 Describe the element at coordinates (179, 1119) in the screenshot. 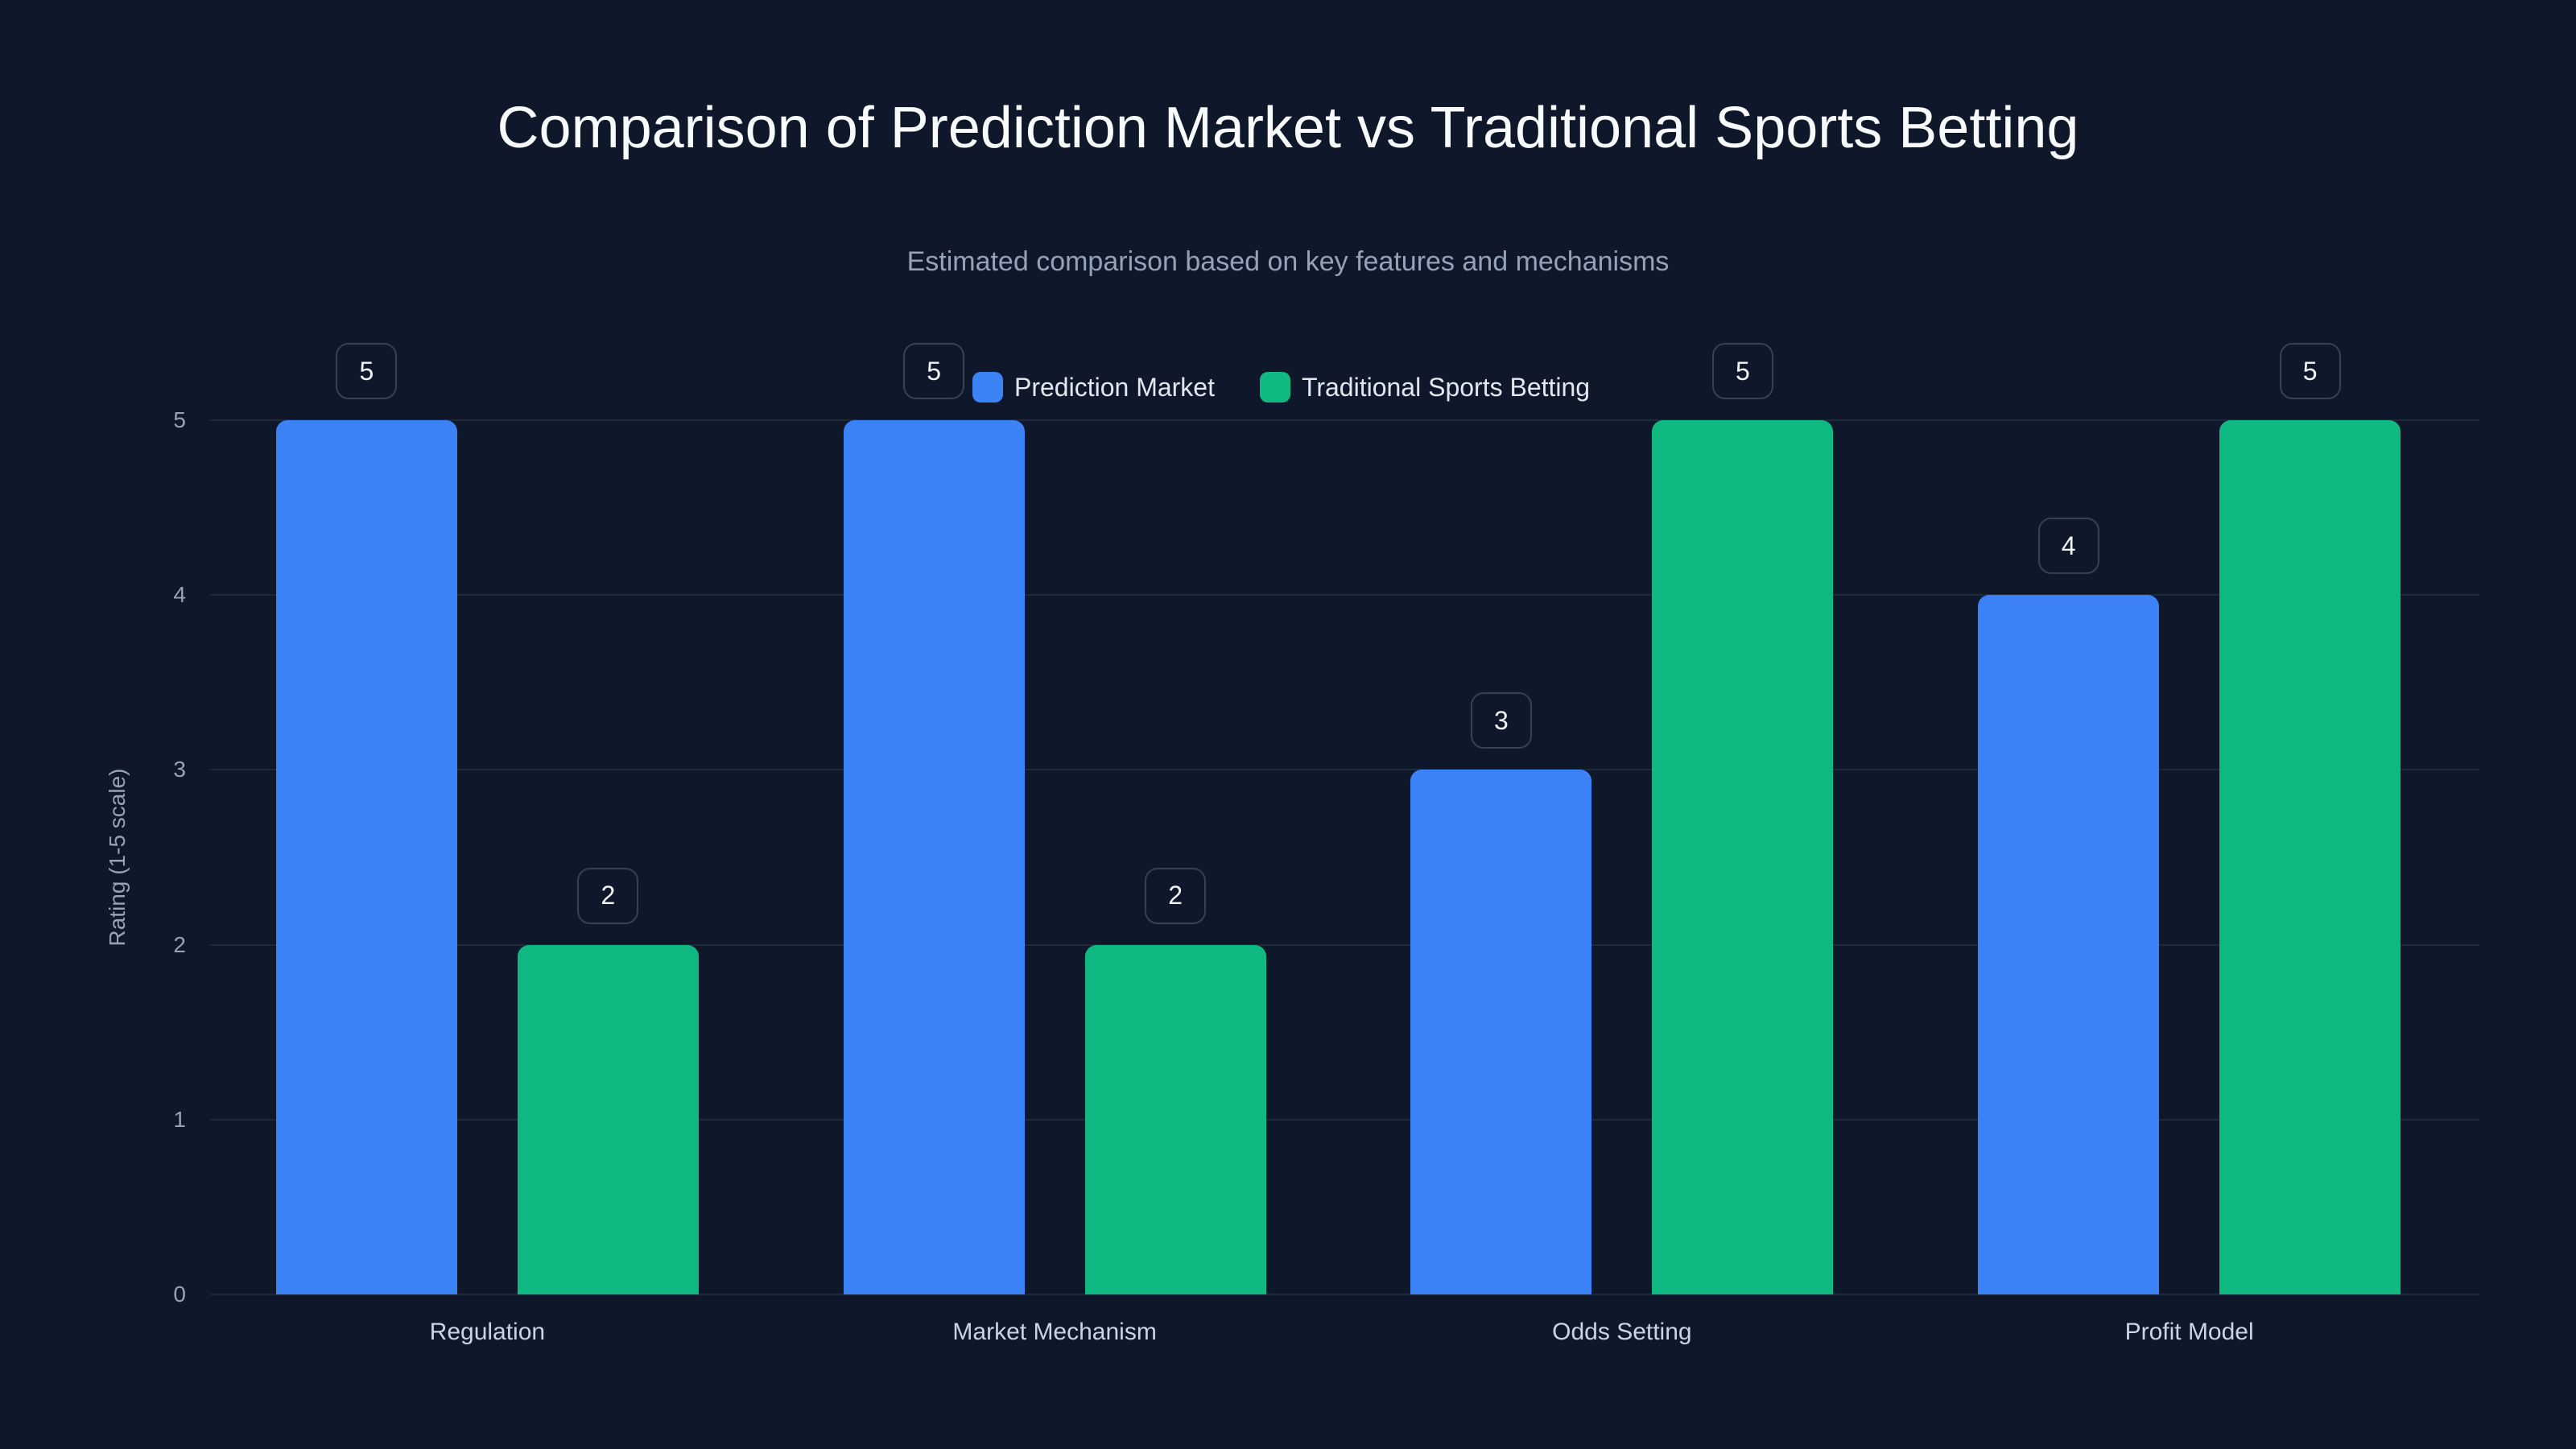

I see `y-tick-label: 1` at that location.